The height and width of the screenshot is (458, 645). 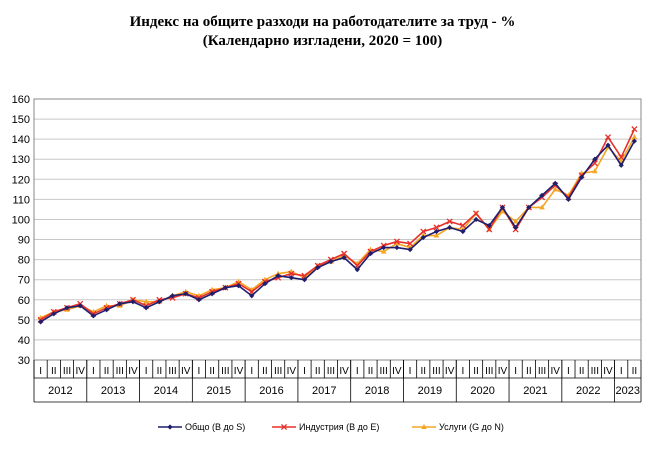 What do you see at coordinates (21, 160) in the screenshot?
I see `y-tick-label: 130` at bounding box center [21, 160].